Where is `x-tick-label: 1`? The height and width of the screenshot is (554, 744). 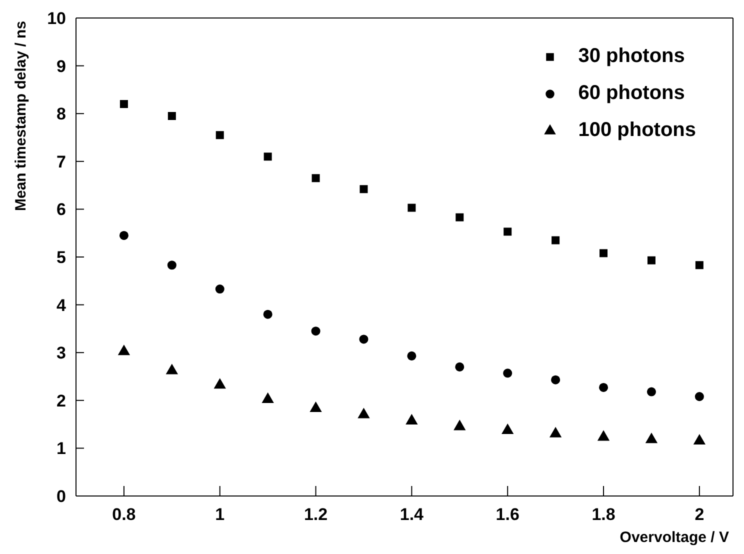
x-tick-label: 1 is located at coordinates (220, 514).